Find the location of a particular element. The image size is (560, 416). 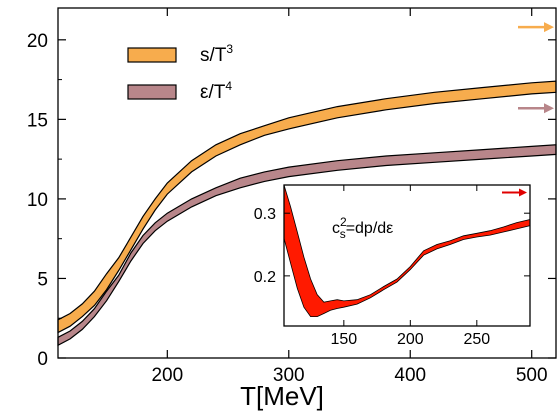

legend: s/T3 ε/T4 is located at coordinates (180, 72).